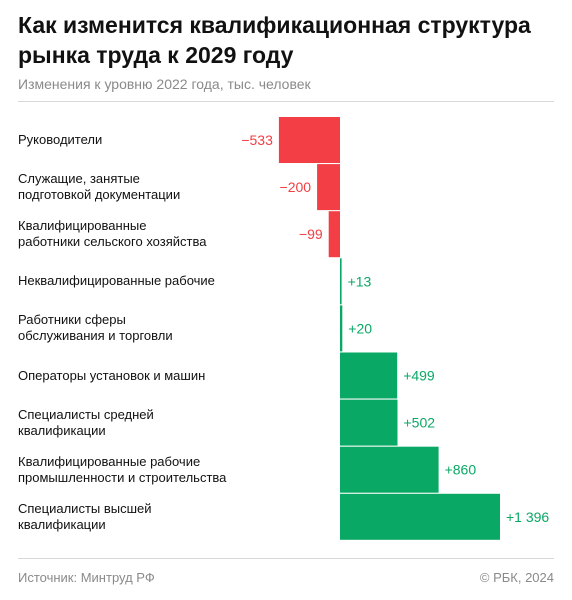 This screenshot has height=600, width=572. Describe the element at coordinates (122, 477) in the screenshot. I see `category-label-line: промышленности и строительства` at that location.